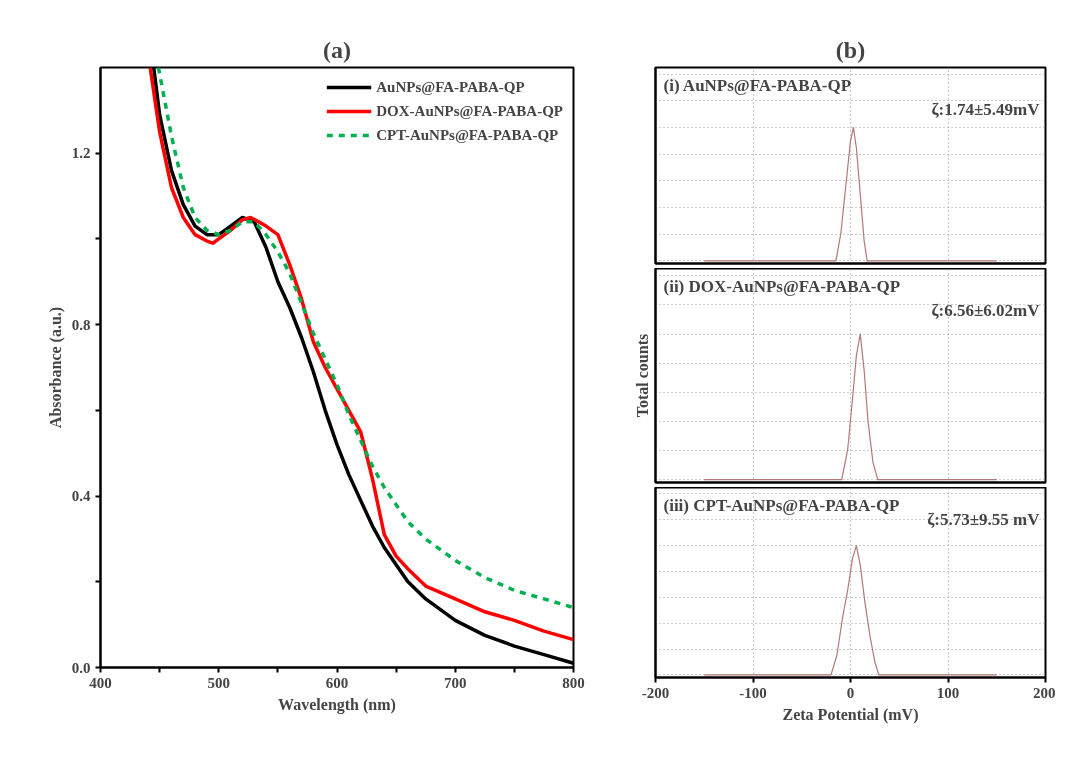  I want to click on x-tick-label: 100, so click(948, 692).